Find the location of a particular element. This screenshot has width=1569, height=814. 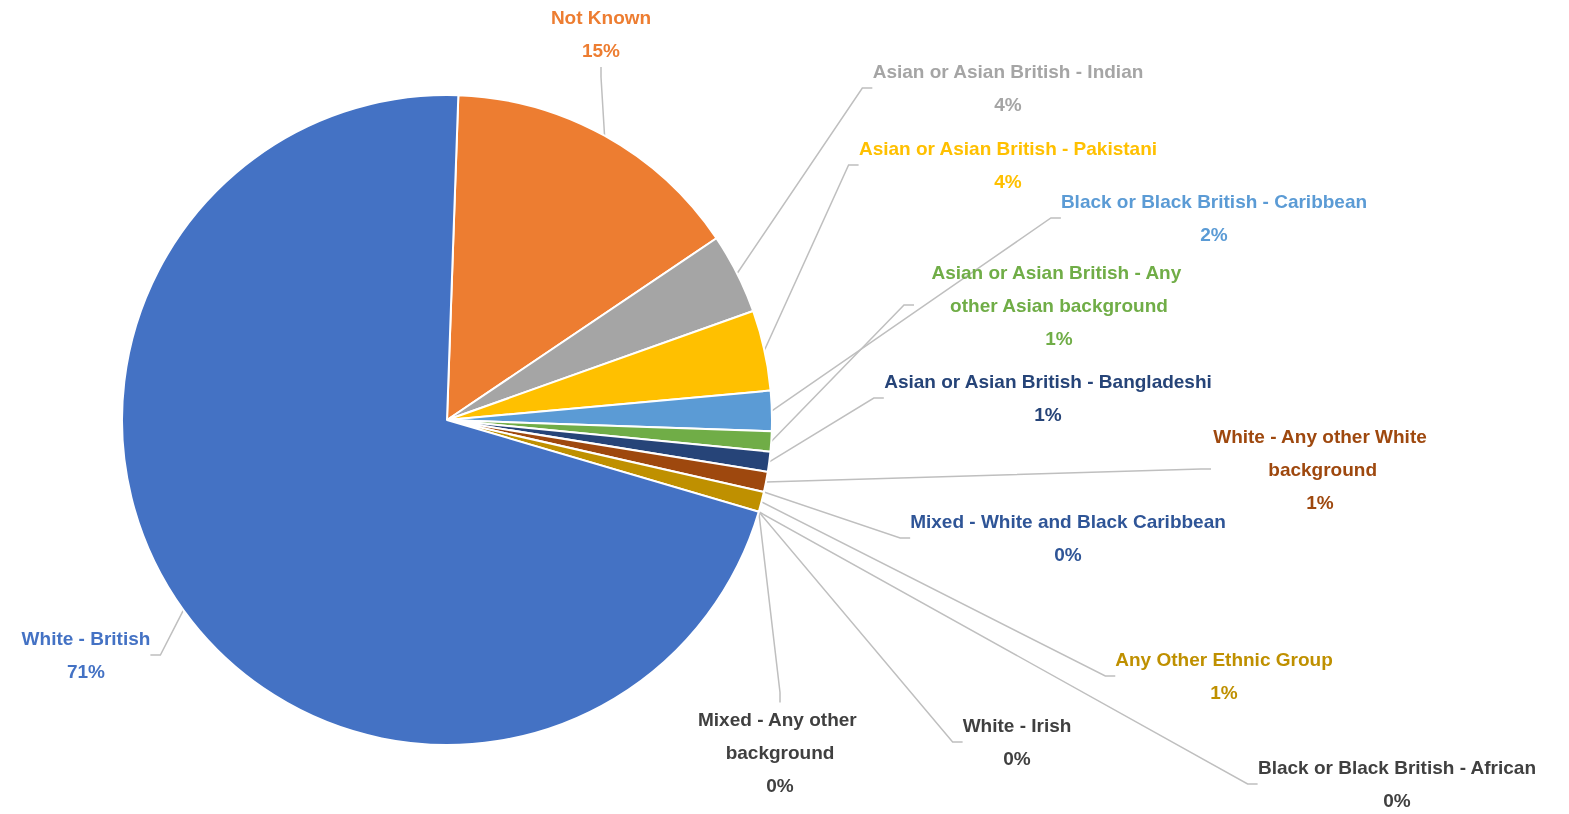

slice-label: White - Any other White background is located at coordinates (1320, 452).